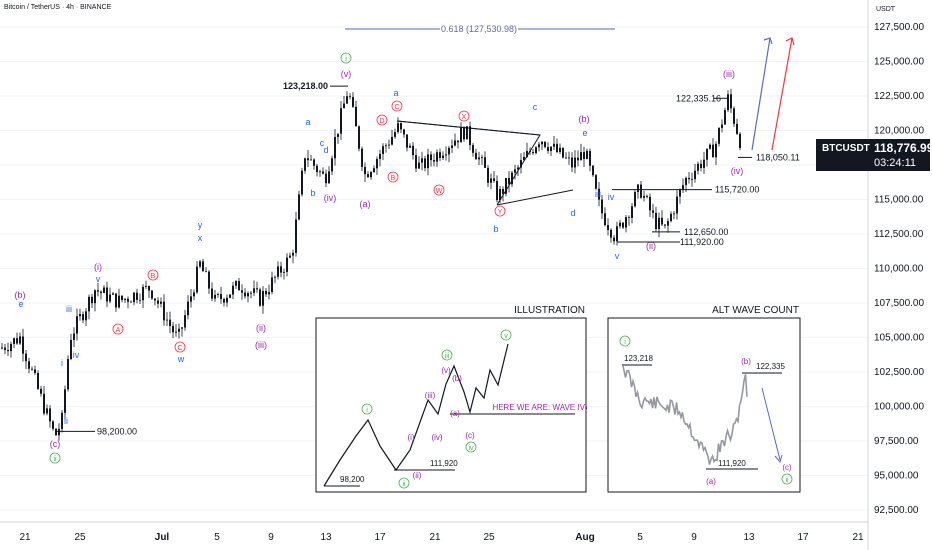 This screenshot has height=550, width=932. I want to click on y-tick-label: 105,000.00, so click(899, 338).